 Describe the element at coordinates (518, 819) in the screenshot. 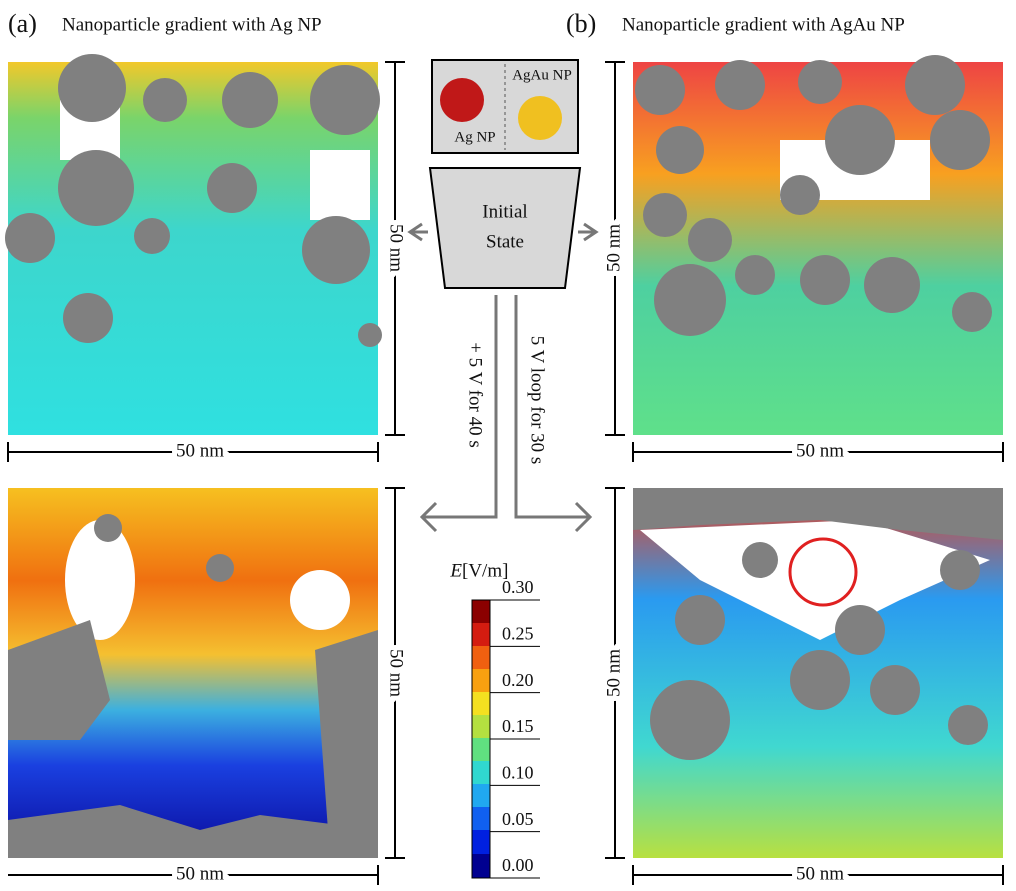

I see `colorbar-tick-label: 0.05` at that location.